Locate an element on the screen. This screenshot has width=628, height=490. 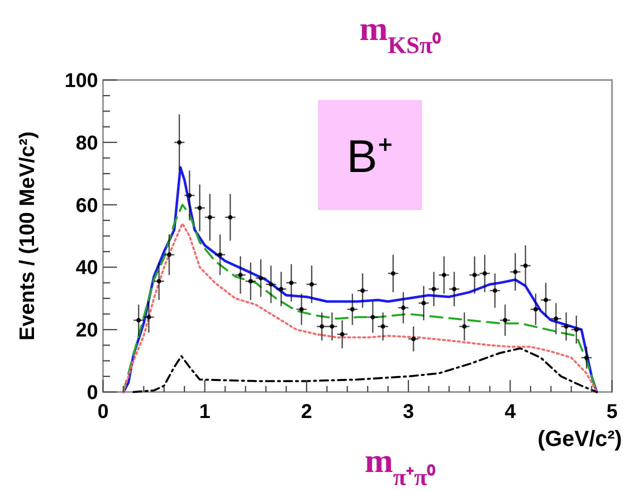
y-tick-label: 0 is located at coordinates (92, 393).